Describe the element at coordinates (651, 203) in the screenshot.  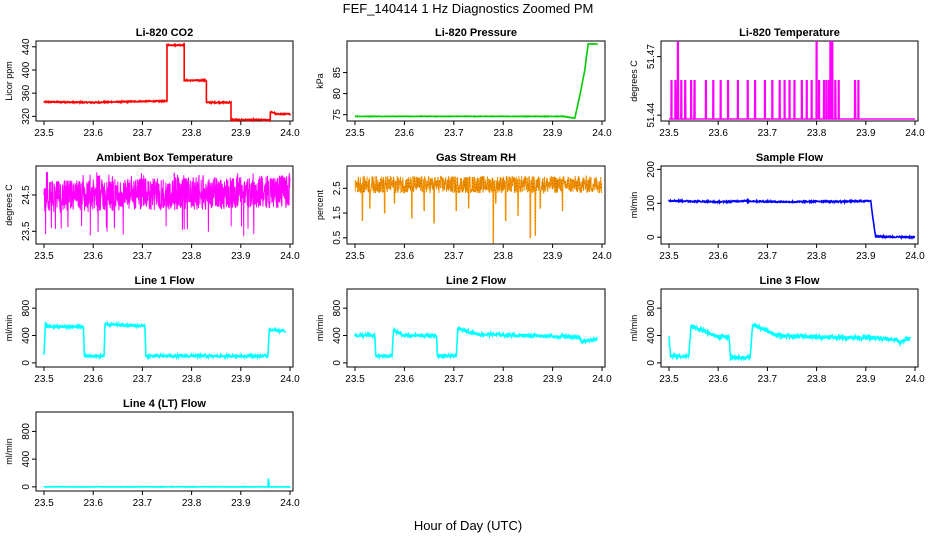
I see `y-tick-label: 100` at that location.